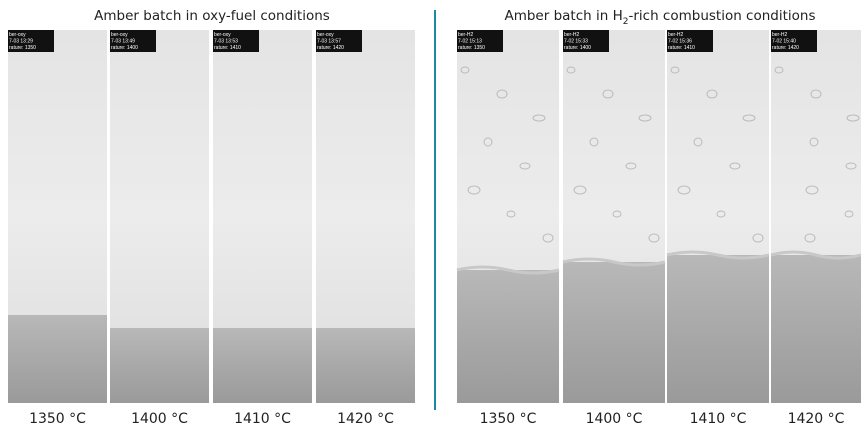 This screenshot has width=861, height=431. Describe the element at coordinates (226, 42) in the screenshot. I see `overlay-text: 7-03 13:53` at that location.